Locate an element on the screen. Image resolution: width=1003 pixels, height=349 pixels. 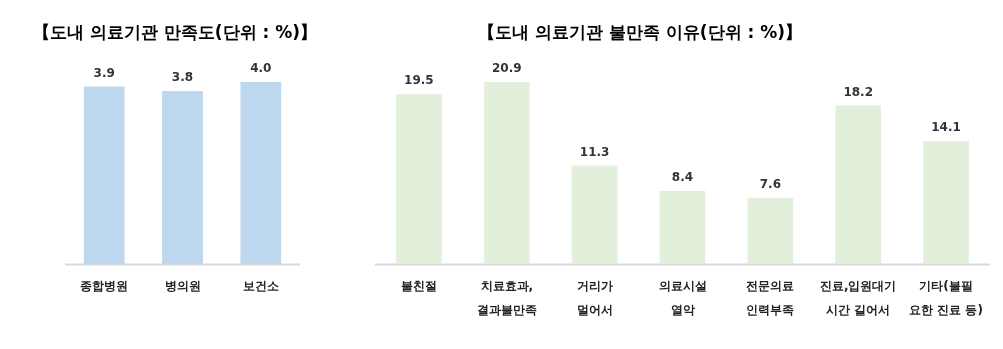
data-label: 14.1 is located at coordinates (946, 127).